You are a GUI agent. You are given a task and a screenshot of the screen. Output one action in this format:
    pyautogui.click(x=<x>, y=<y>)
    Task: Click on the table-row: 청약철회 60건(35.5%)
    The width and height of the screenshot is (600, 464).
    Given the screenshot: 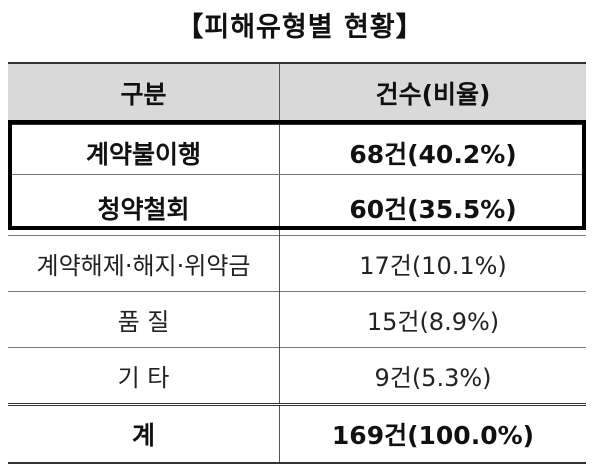 What is the action you would take?
    pyautogui.click(x=297, y=208)
    